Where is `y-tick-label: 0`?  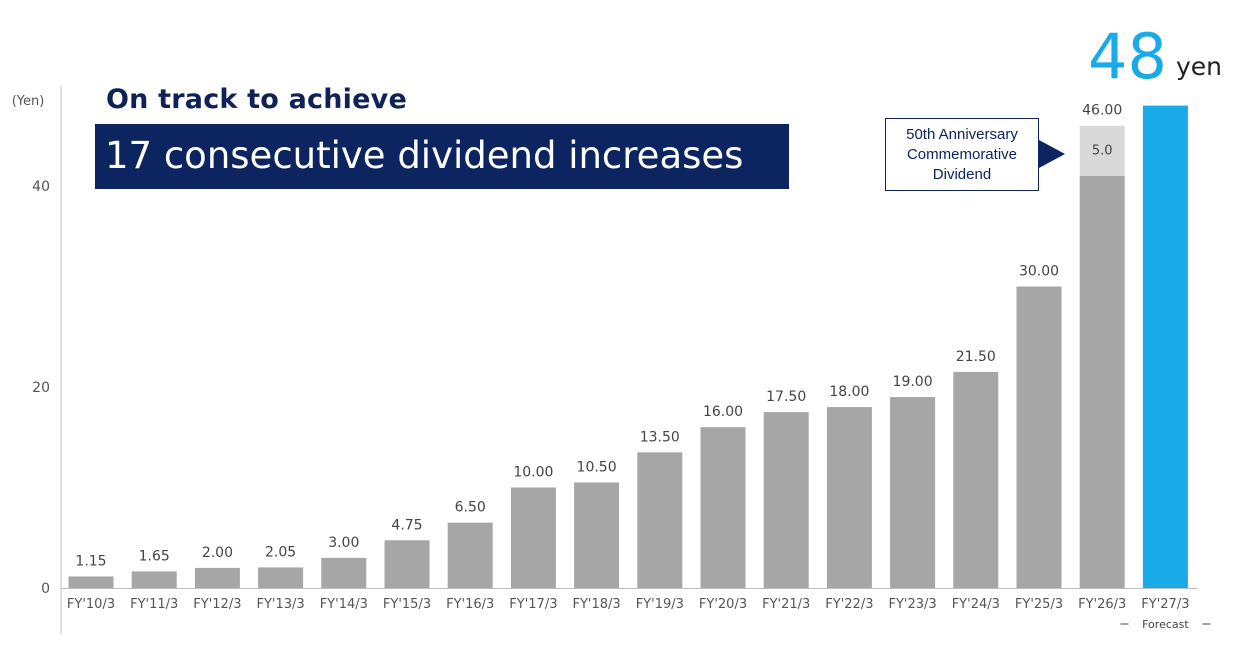
y-tick-label: 0 is located at coordinates (45, 589).